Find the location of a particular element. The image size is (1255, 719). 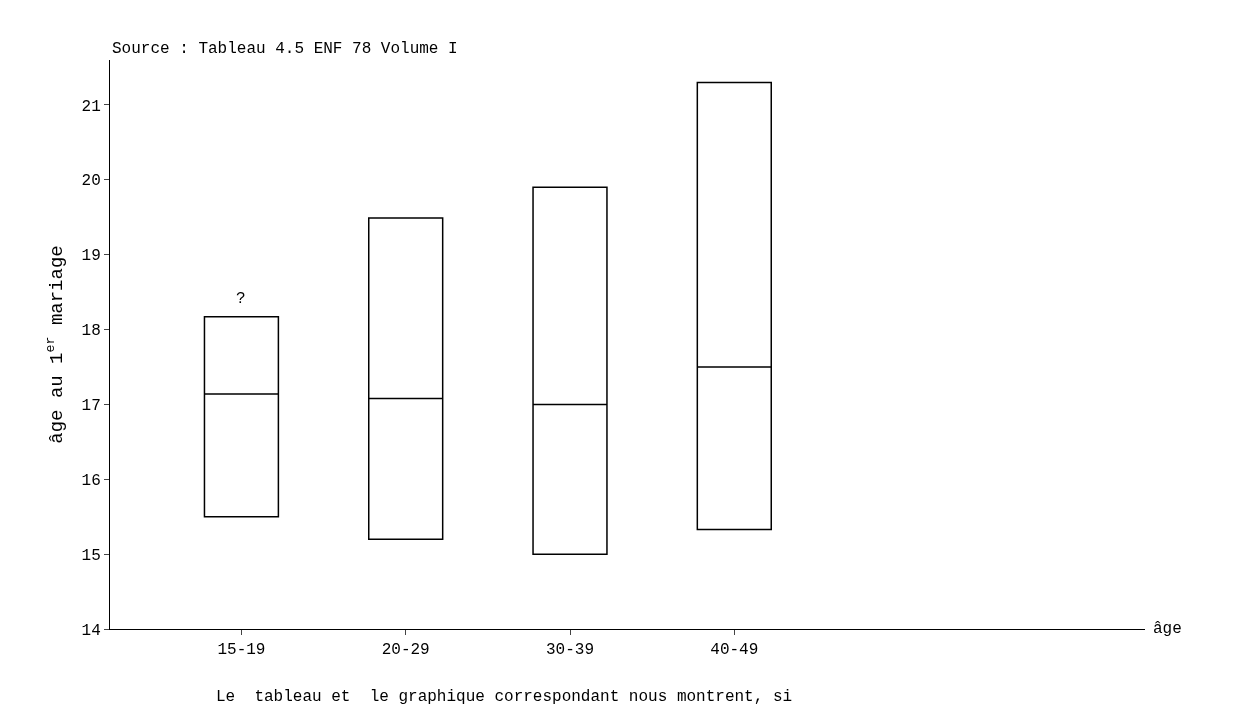

annotation: ? is located at coordinates (241, 299).